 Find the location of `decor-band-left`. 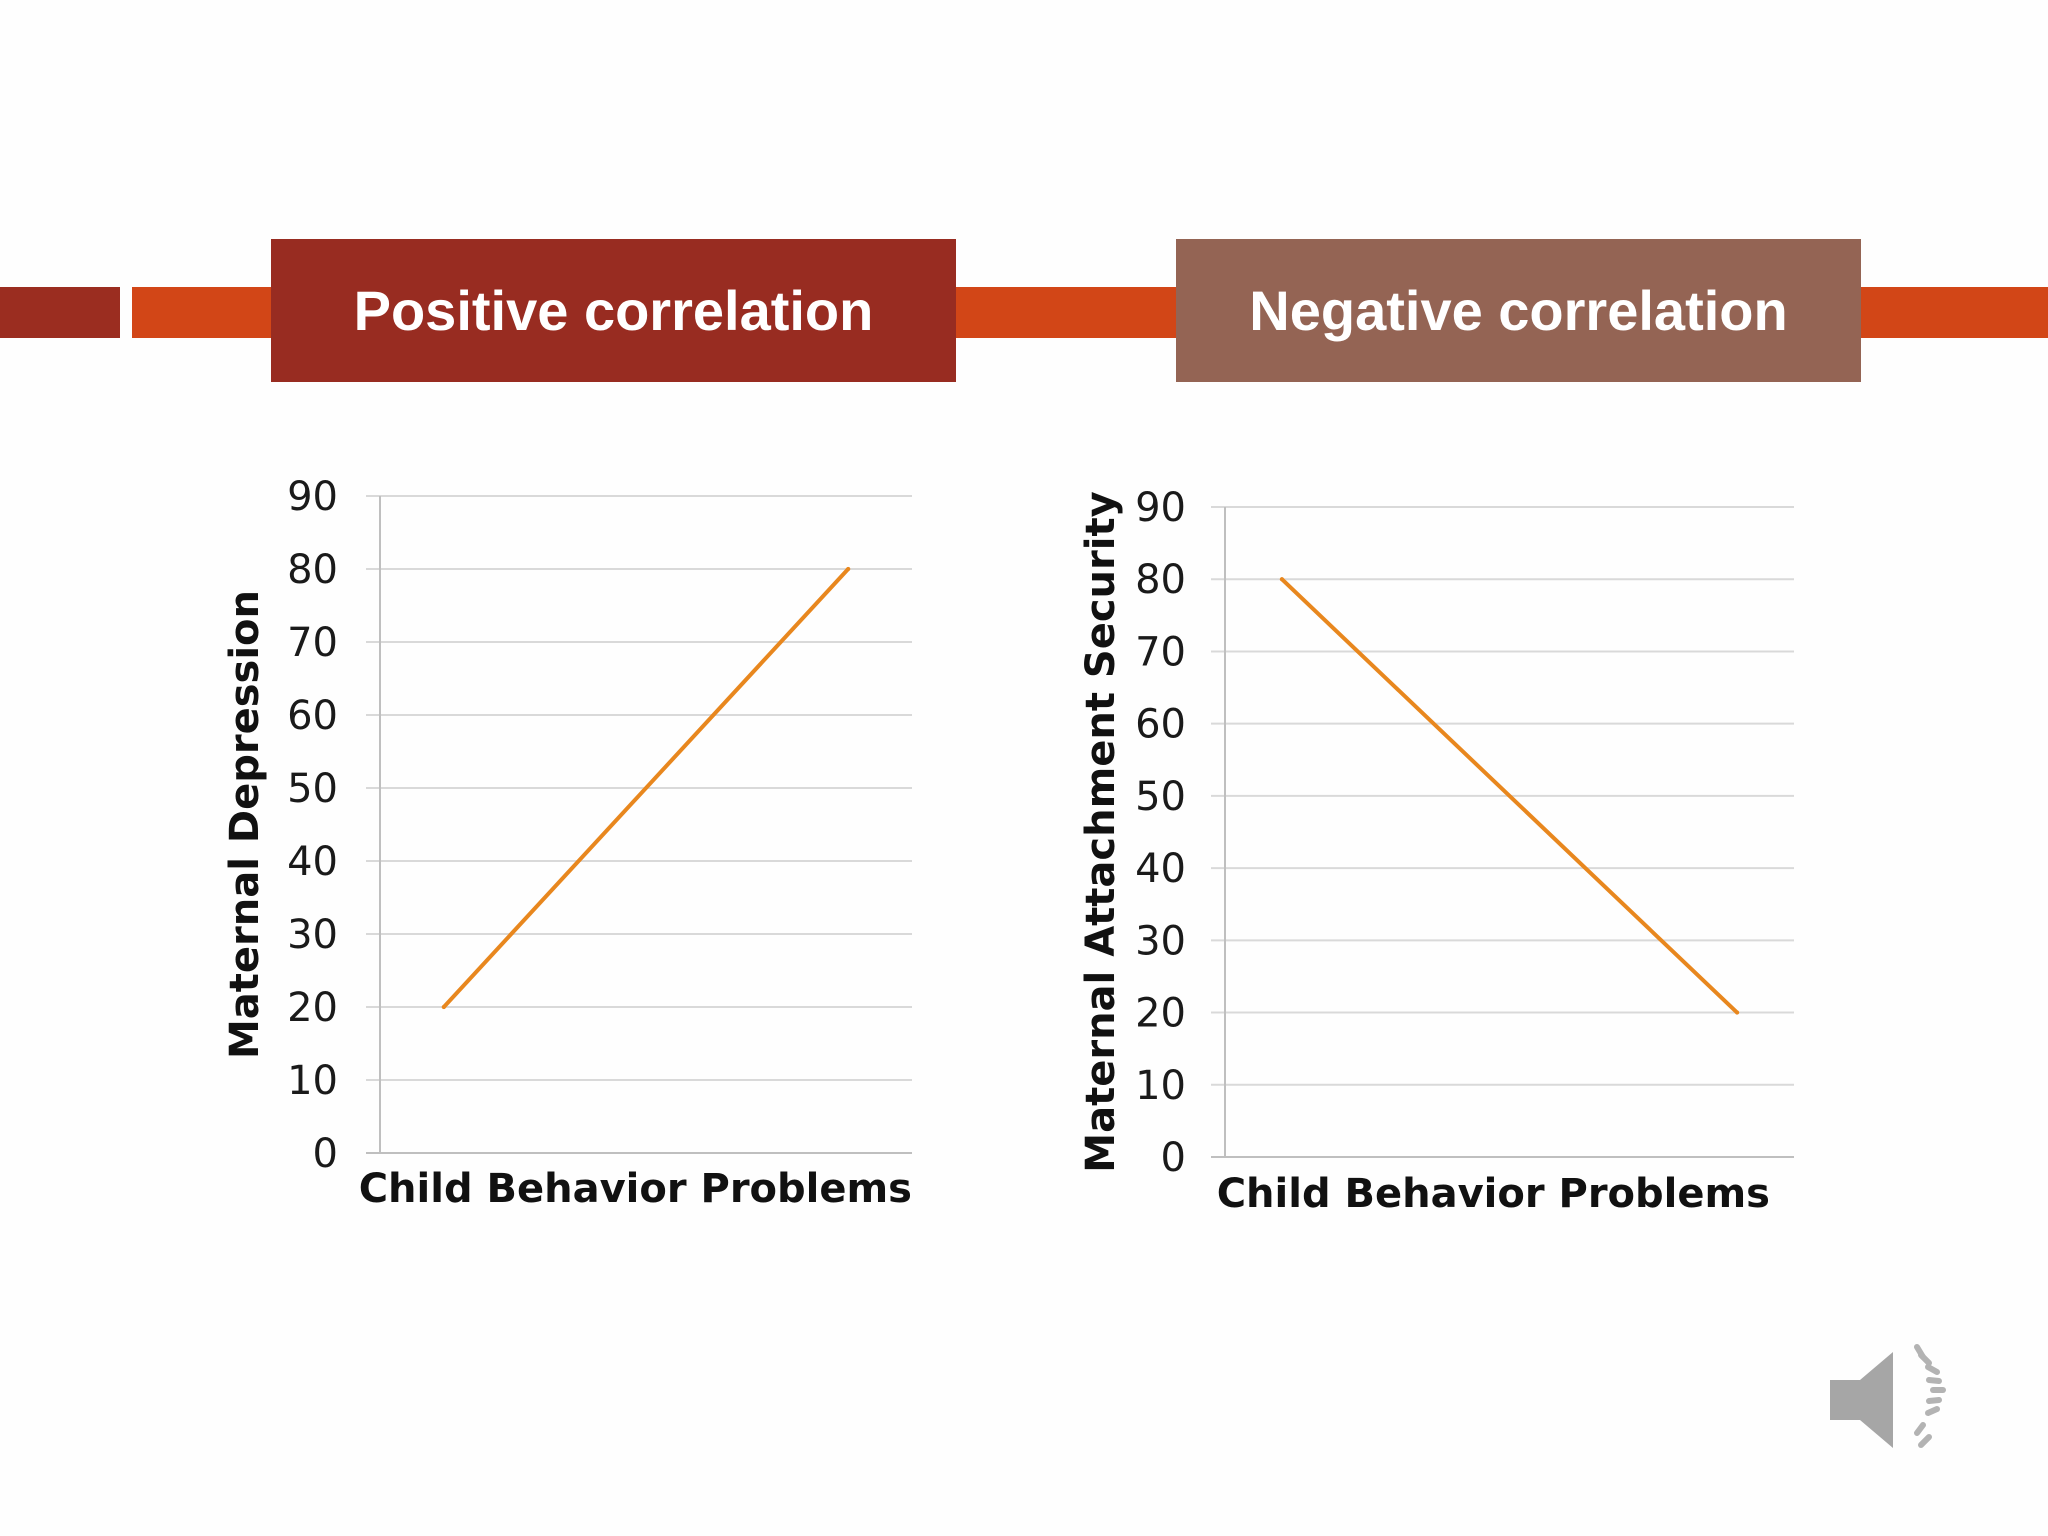

decor-band-left is located at coordinates (60, 312).